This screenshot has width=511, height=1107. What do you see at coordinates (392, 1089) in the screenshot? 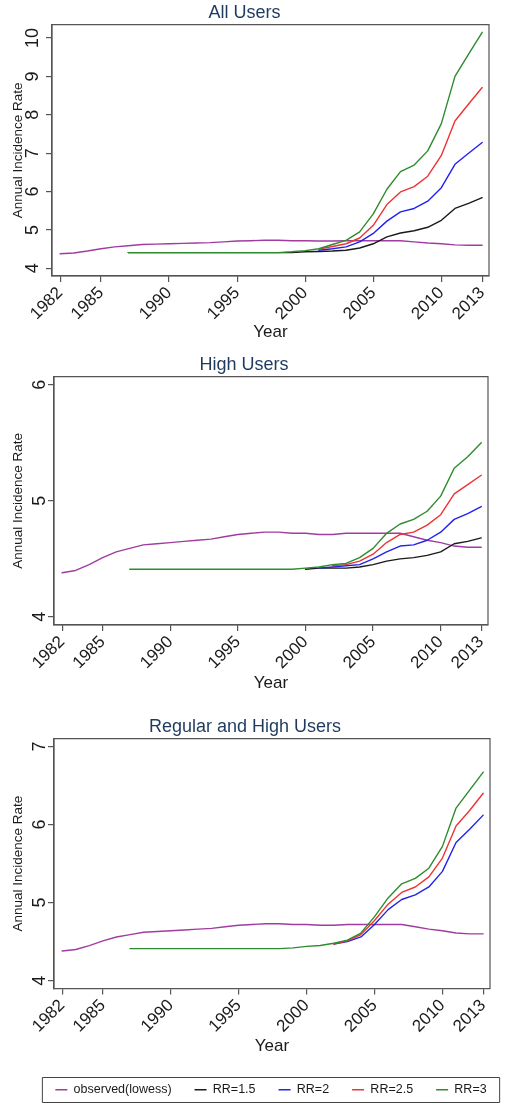
I see `legend-label: RR=2.5` at bounding box center [392, 1089].